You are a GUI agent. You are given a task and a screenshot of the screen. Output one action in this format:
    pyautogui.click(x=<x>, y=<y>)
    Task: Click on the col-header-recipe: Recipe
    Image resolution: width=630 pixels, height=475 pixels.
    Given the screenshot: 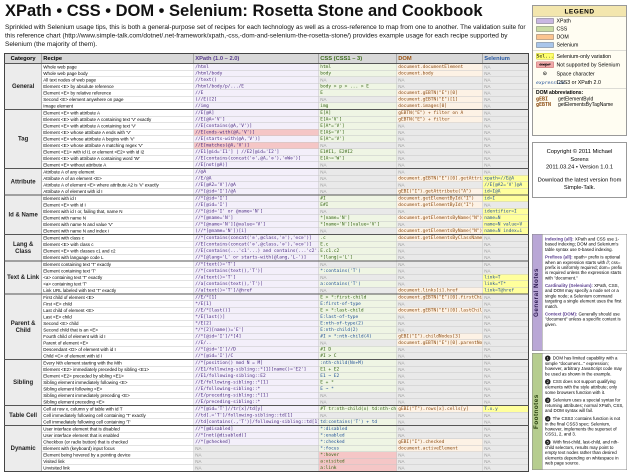 What is the action you would take?
    pyautogui.click(x=117, y=58)
    